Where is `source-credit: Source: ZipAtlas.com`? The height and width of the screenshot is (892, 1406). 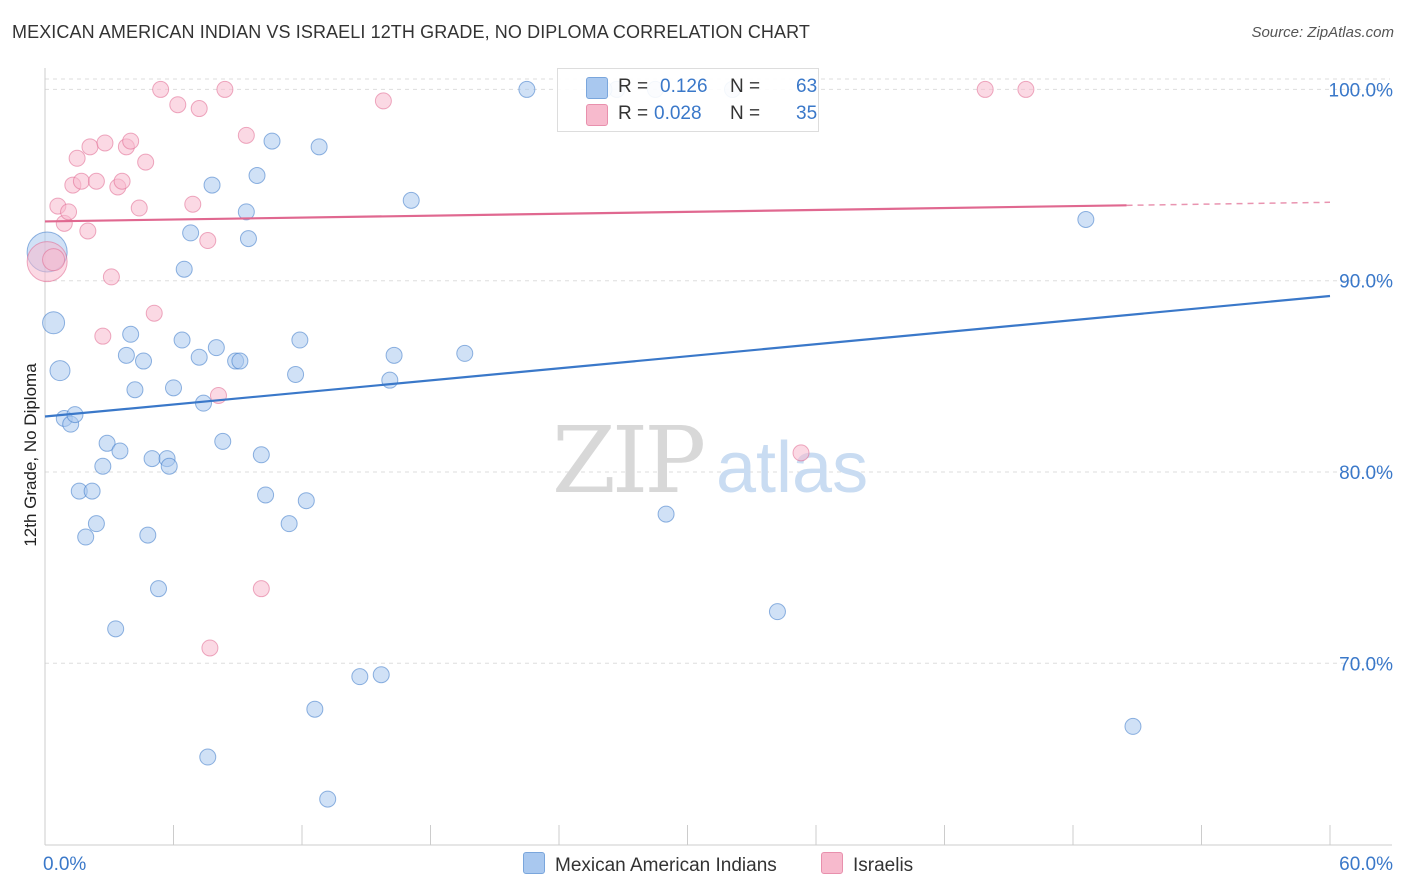
source-credit: Source: ZipAtlas.com is located at coordinates (1322, 32).